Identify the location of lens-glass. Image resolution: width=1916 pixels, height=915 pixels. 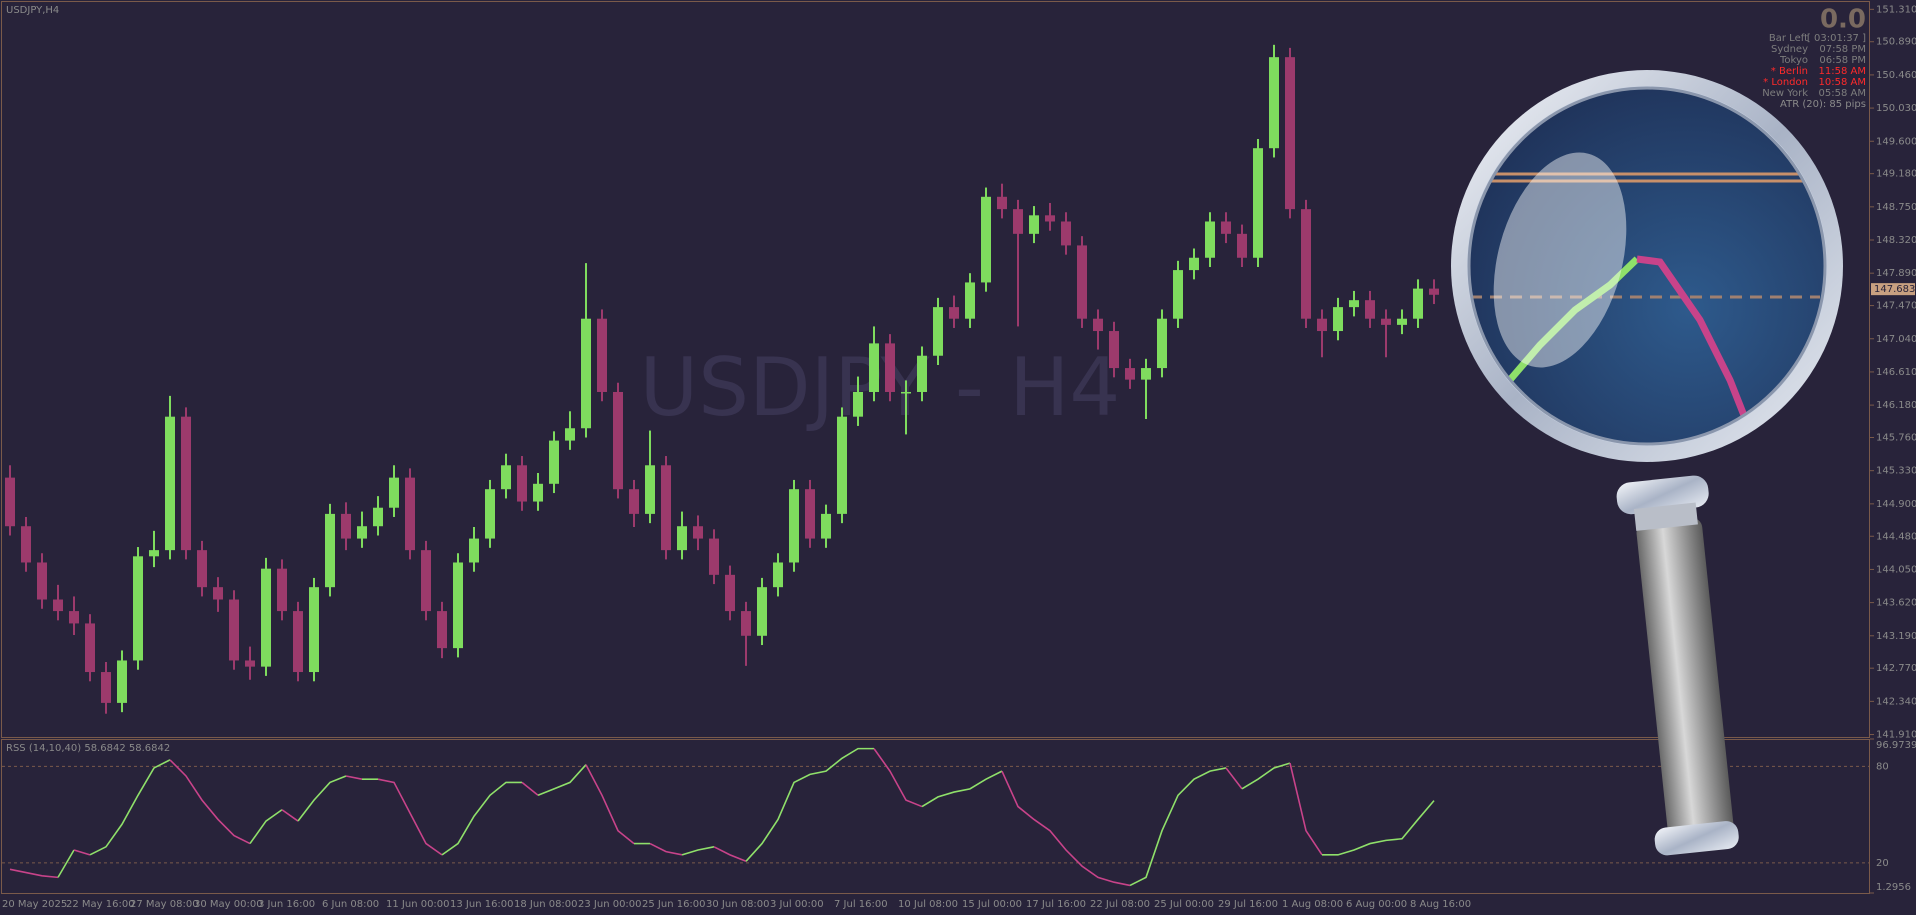
(1647, 266).